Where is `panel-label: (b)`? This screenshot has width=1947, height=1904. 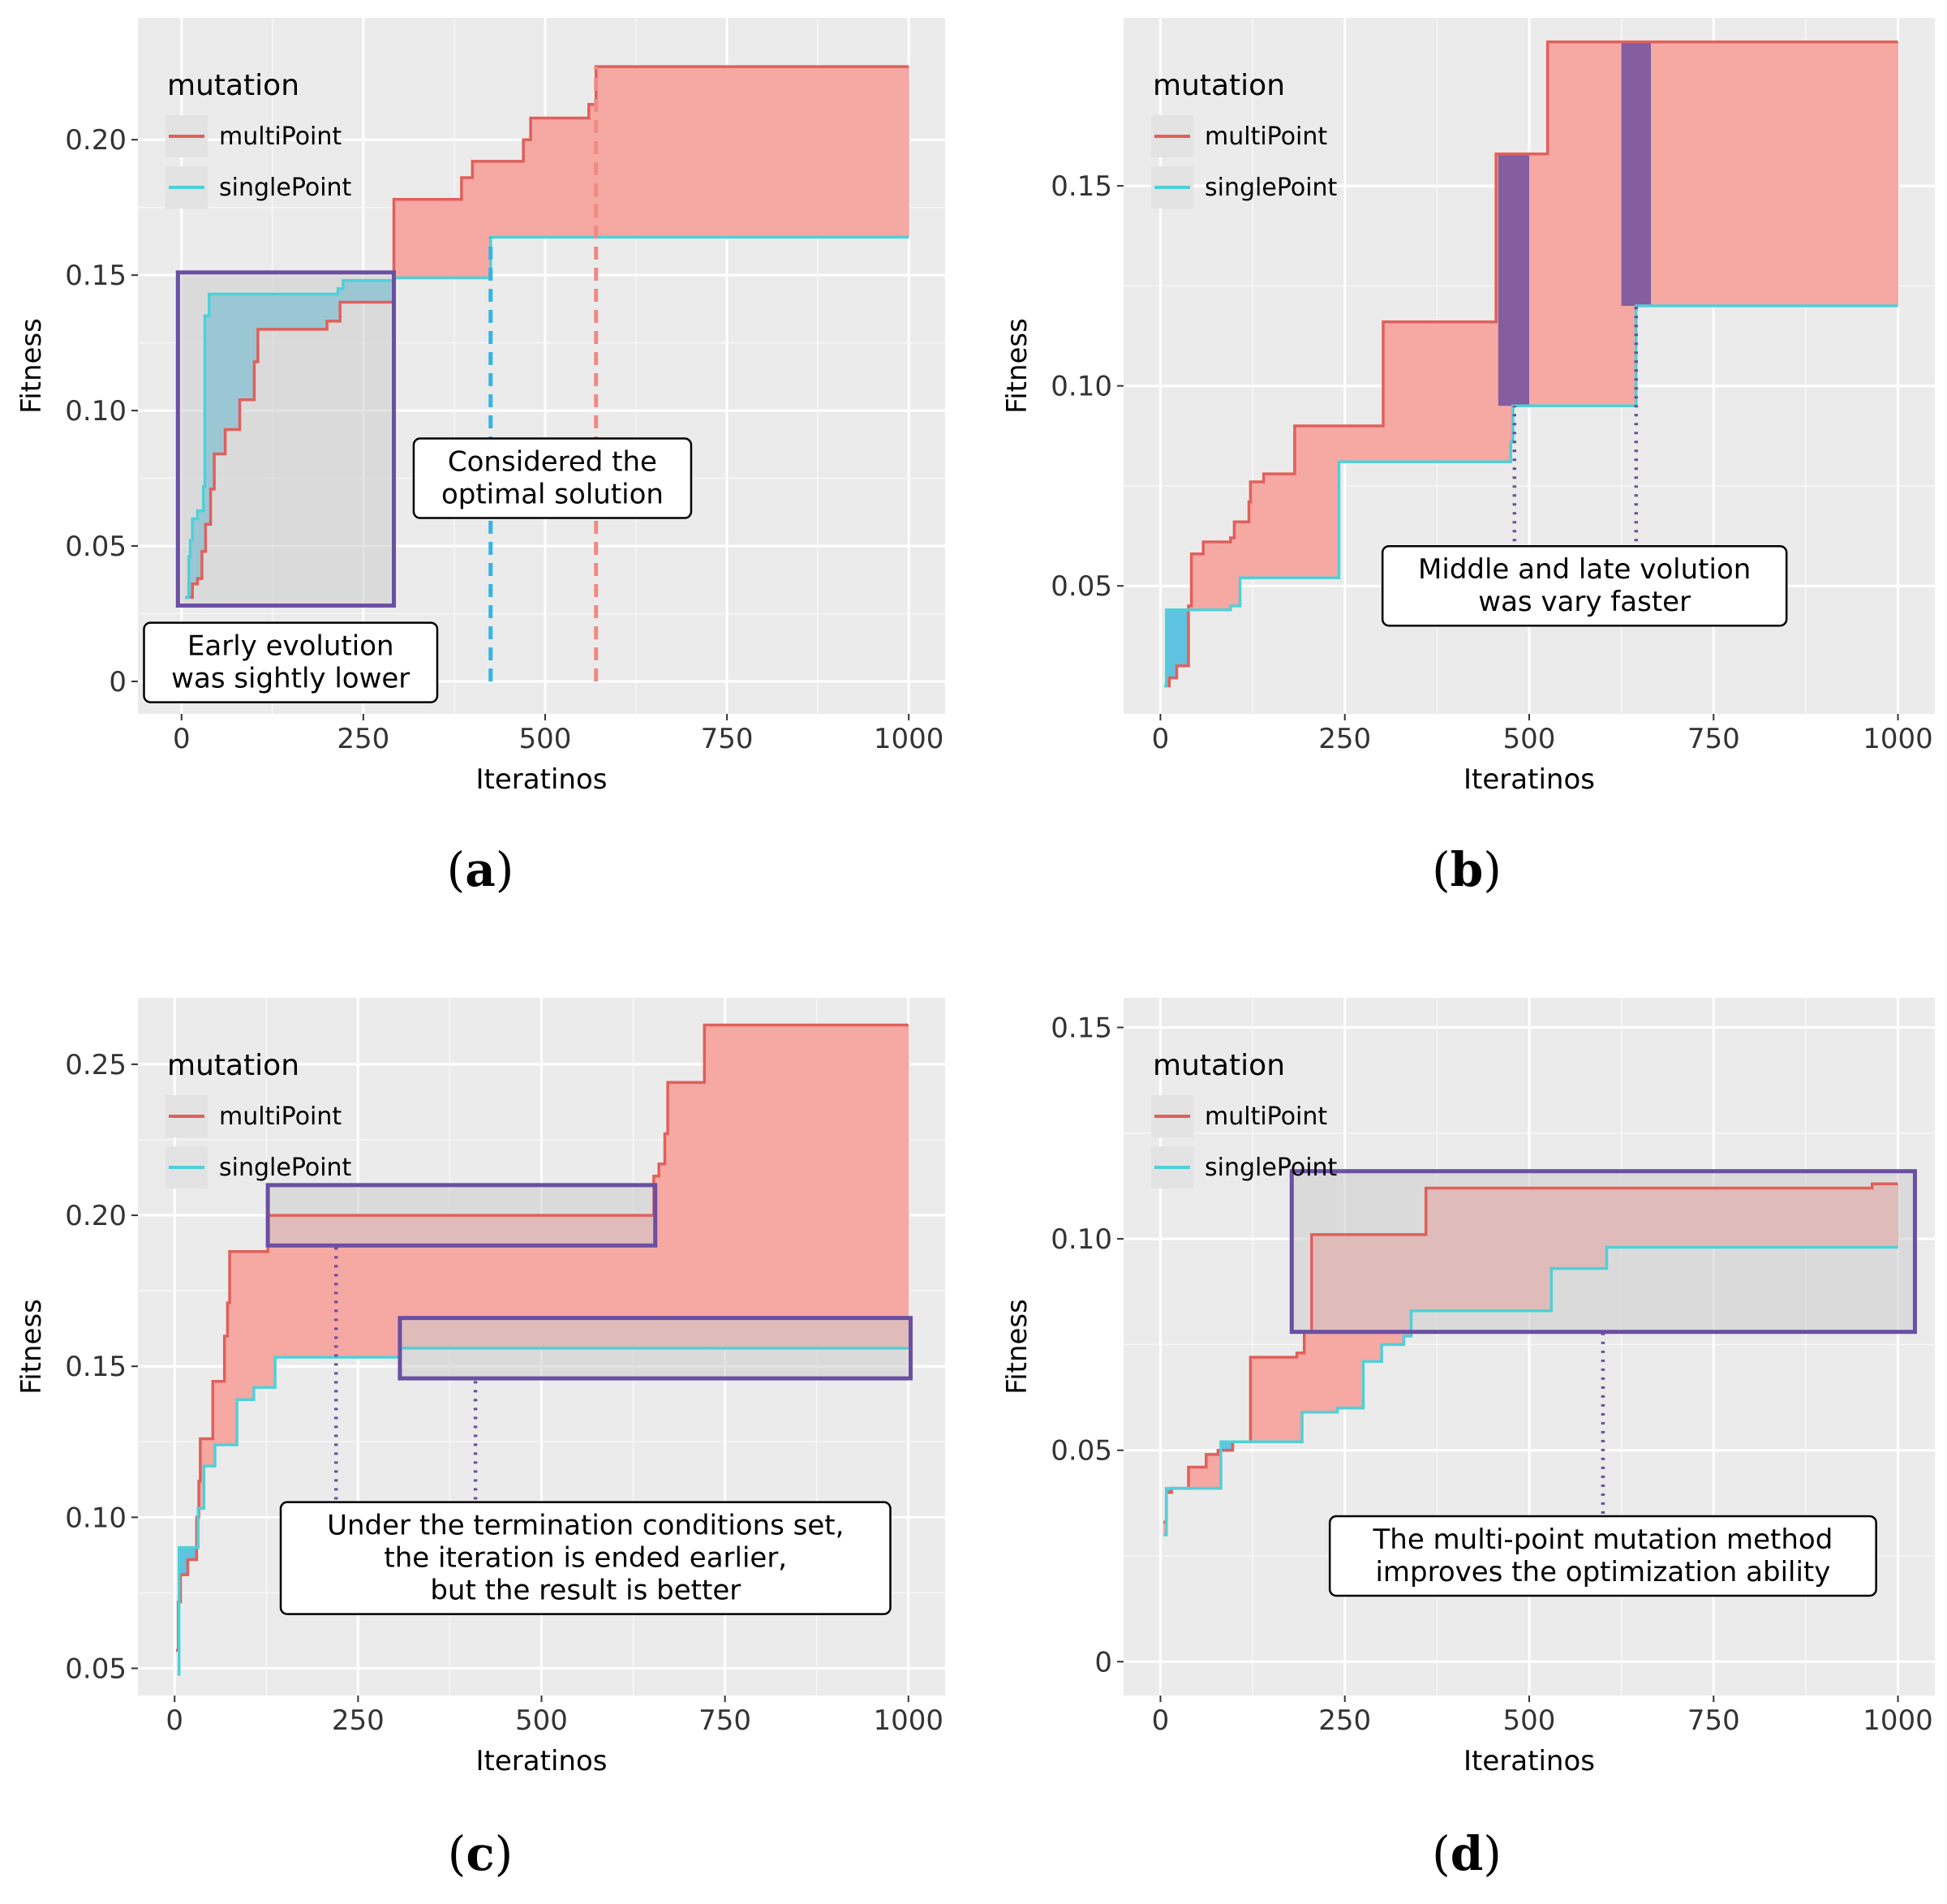
panel-label: (b) is located at coordinates (1467, 869).